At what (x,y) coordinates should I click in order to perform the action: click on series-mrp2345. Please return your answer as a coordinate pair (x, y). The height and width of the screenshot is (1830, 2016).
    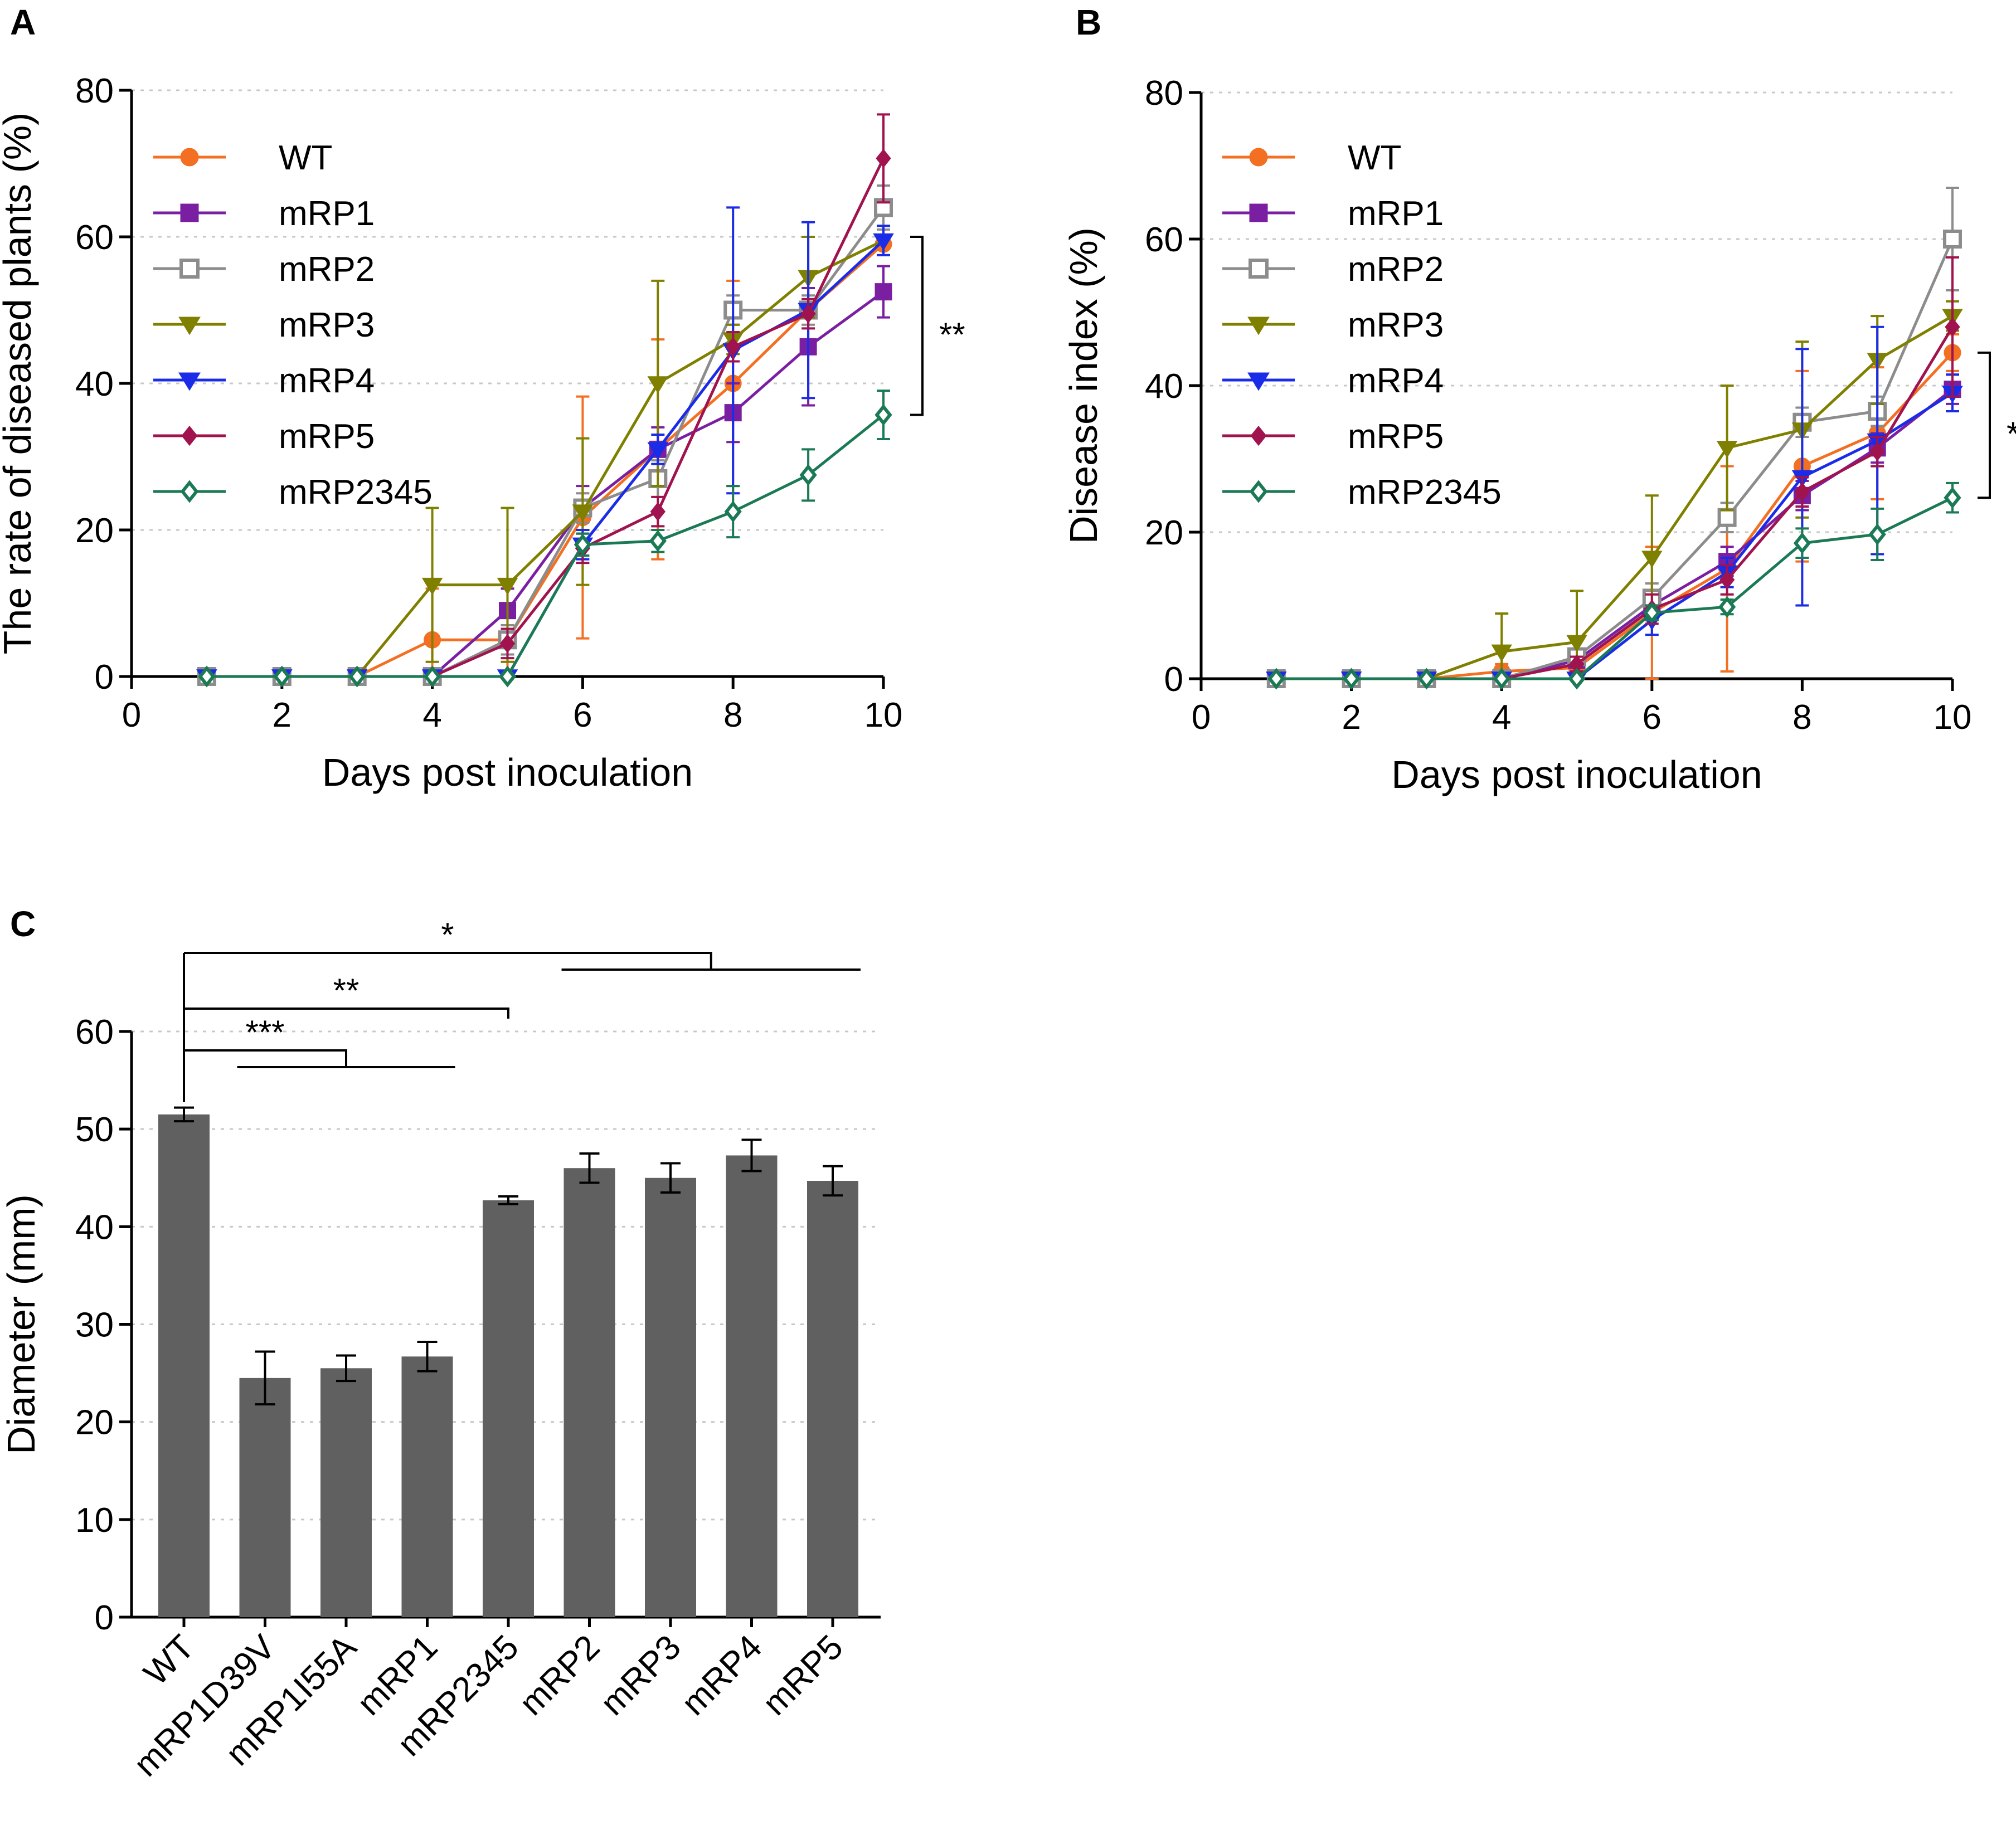
    Looking at the image, I should click on (545, 539).